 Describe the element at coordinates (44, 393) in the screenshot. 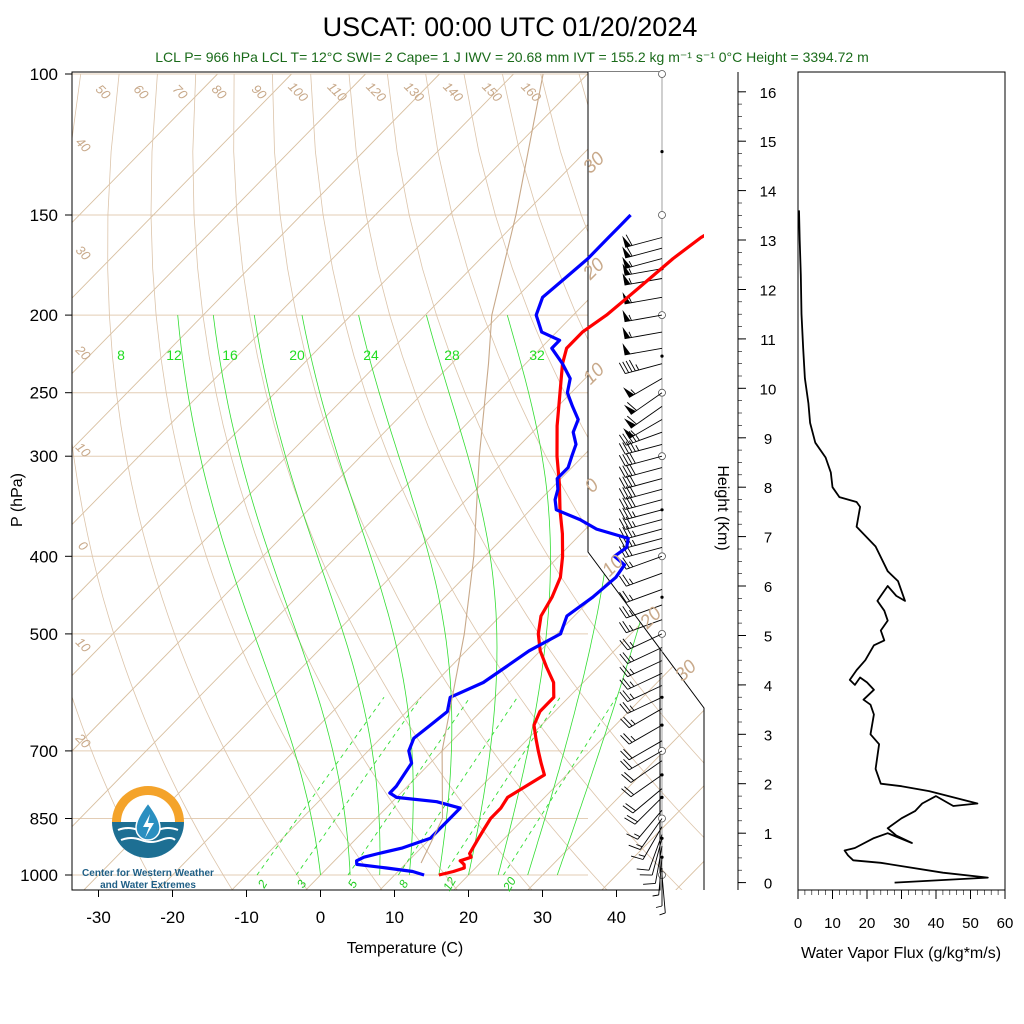

I see `skewt-ytick-label: 250` at that location.